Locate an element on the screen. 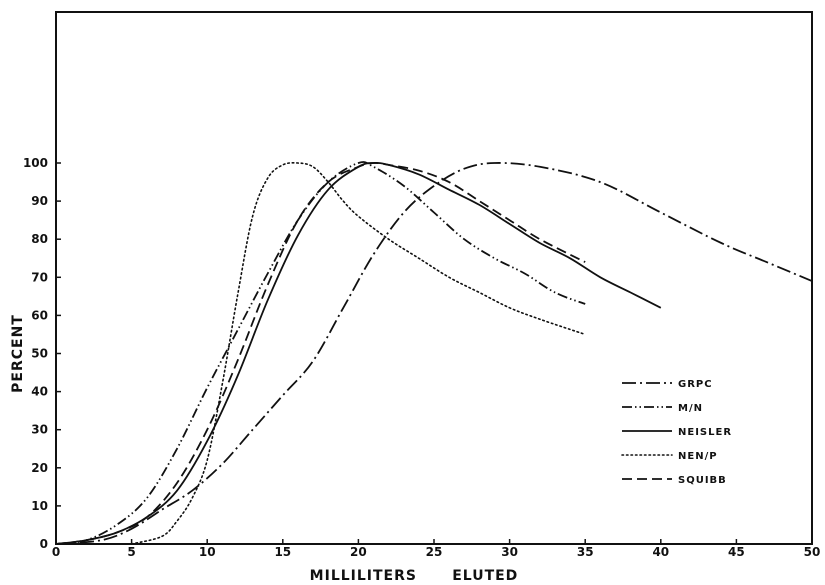 This screenshot has height=585, width=825. y-tick-label: 10 is located at coordinates (39, 506).